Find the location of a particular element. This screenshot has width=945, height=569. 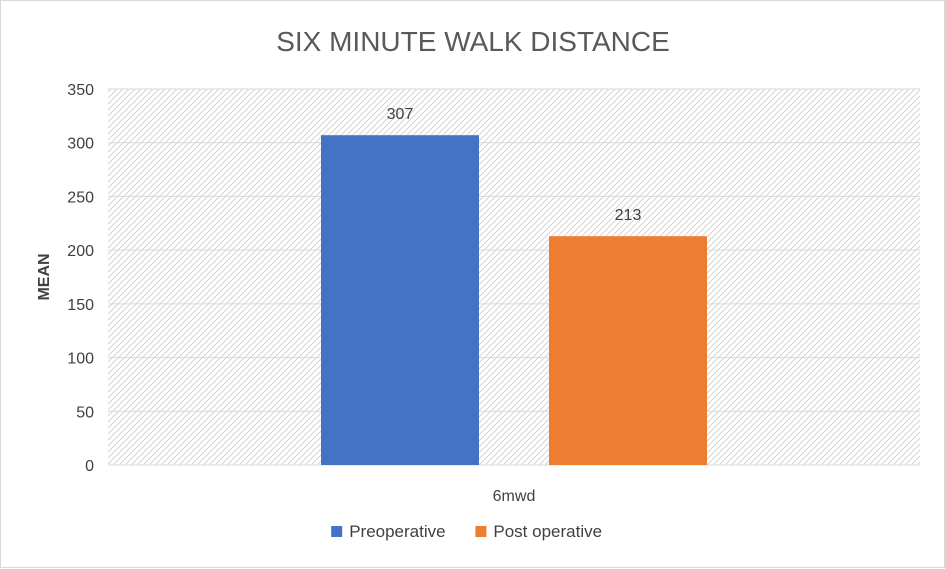

y-tick-label: 50 is located at coordinates (85, 412).